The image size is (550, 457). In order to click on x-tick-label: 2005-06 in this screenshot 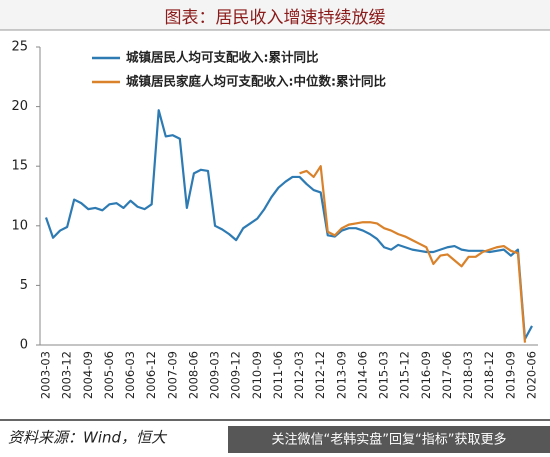, I will do `click(109, 375)`.